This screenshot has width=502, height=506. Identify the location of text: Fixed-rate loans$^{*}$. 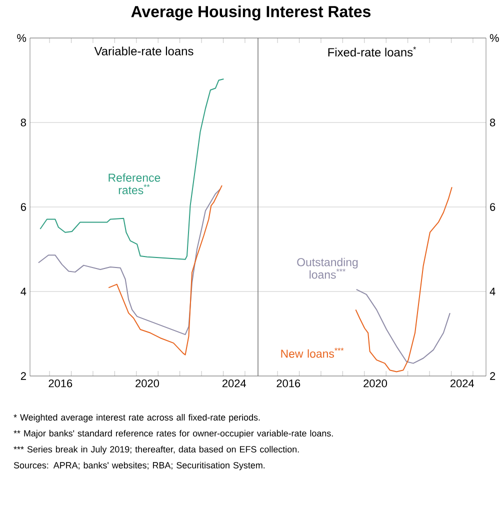
(372, 51).